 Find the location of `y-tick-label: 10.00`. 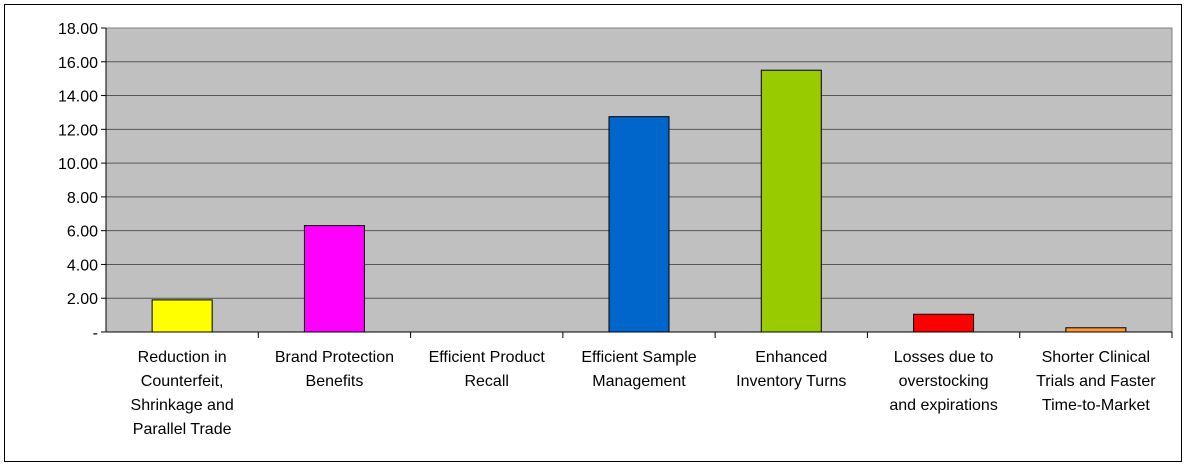

y-tick-label: 10.00 is located at coordinates (78, 164).